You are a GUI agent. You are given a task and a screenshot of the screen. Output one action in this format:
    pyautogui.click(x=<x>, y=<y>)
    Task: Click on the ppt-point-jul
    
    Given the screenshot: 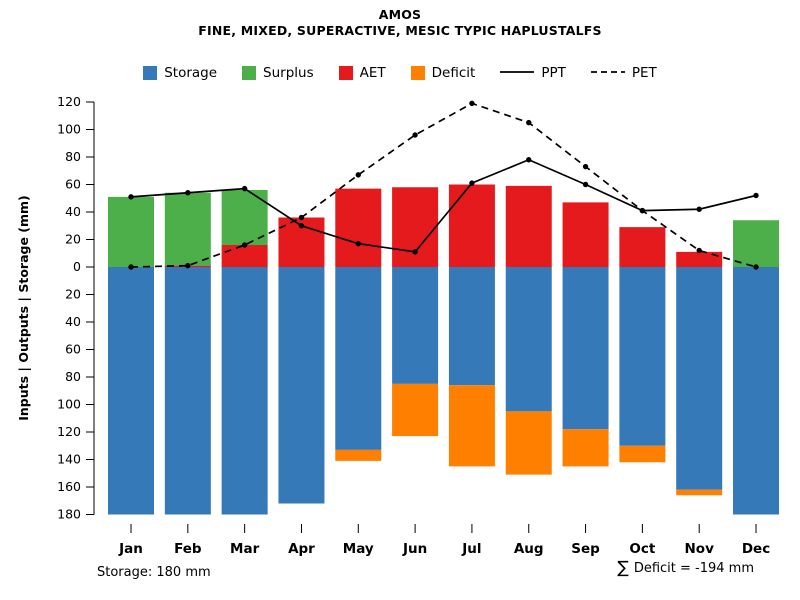 What is the action you would take?
    pyautogui.click(x=472, y=183)
    